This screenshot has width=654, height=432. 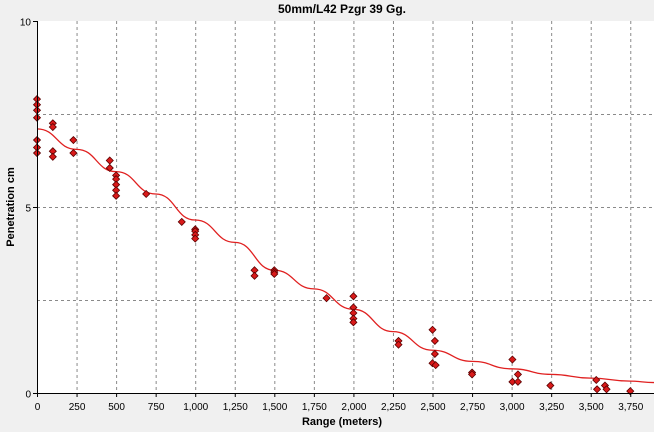 I want to click on x-axis-title: Range (meters), so click(x=342, y=422).